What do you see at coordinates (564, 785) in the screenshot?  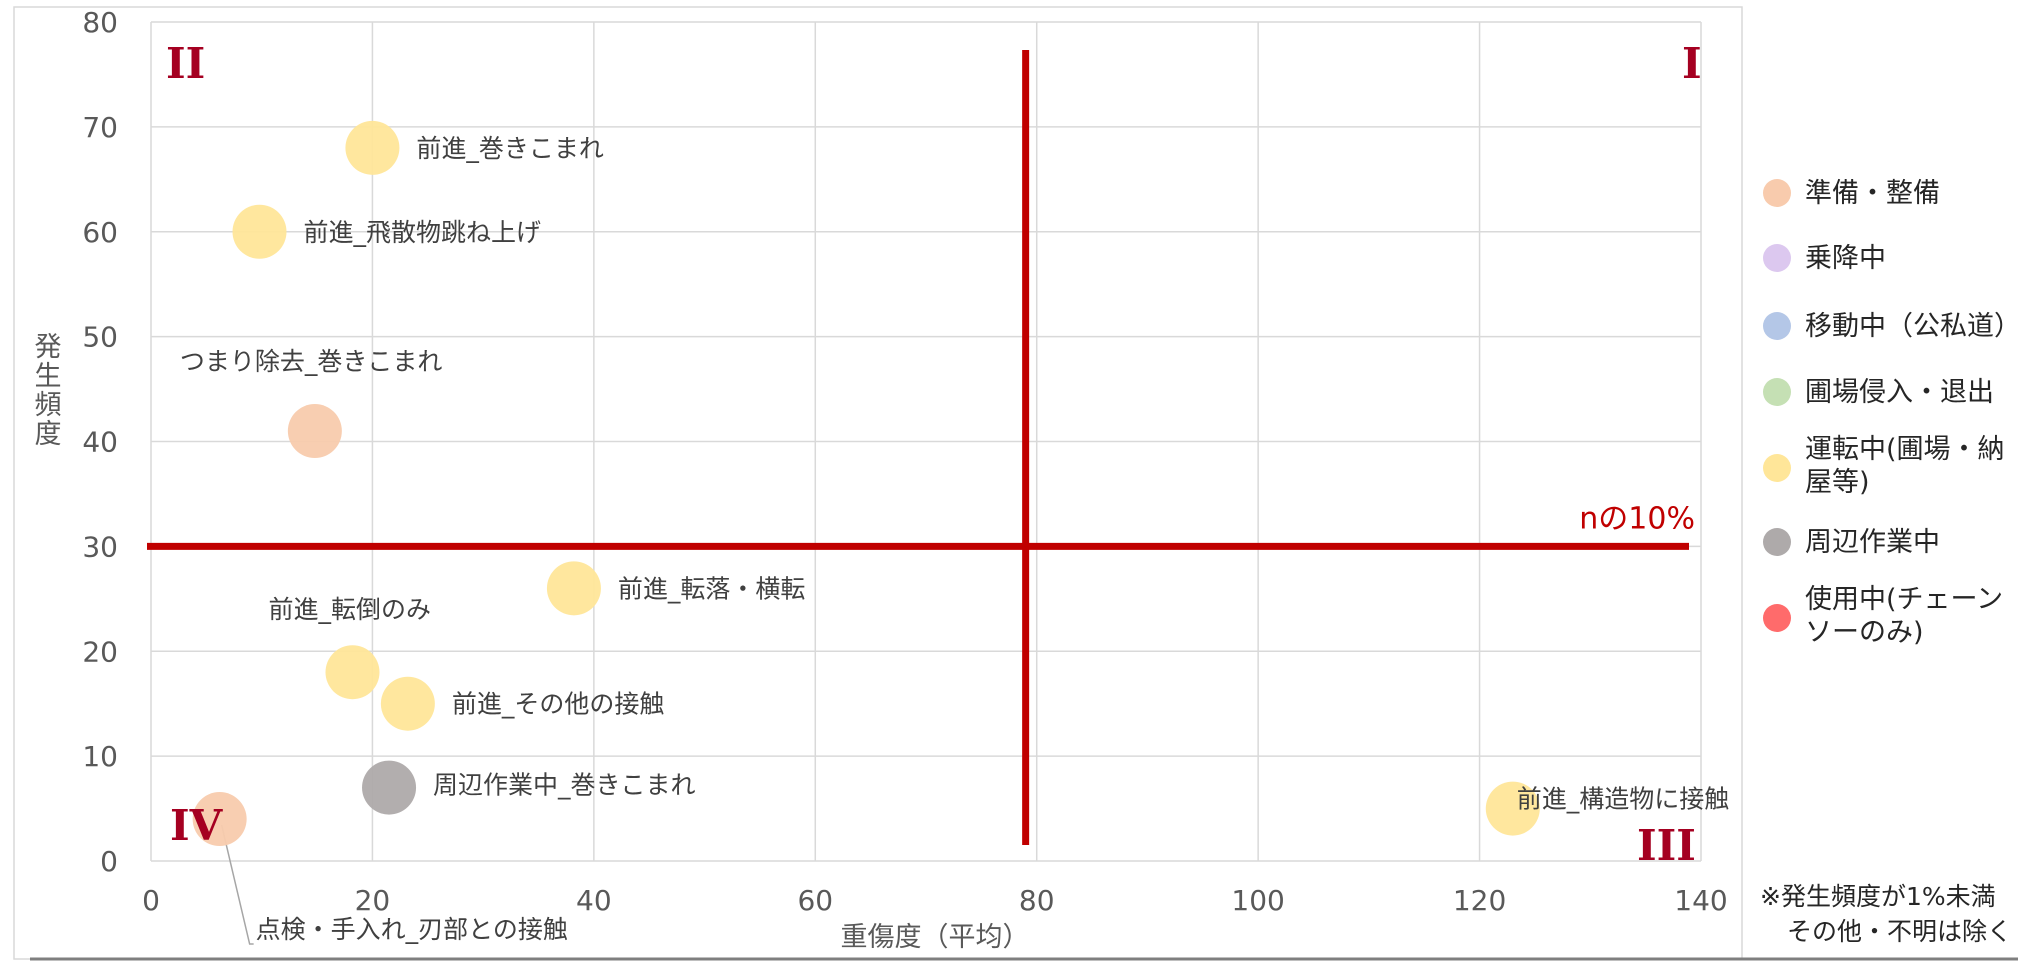 I see `data-label: 周辺作業中_巻きこまれ` at bounding box center [564, 785].